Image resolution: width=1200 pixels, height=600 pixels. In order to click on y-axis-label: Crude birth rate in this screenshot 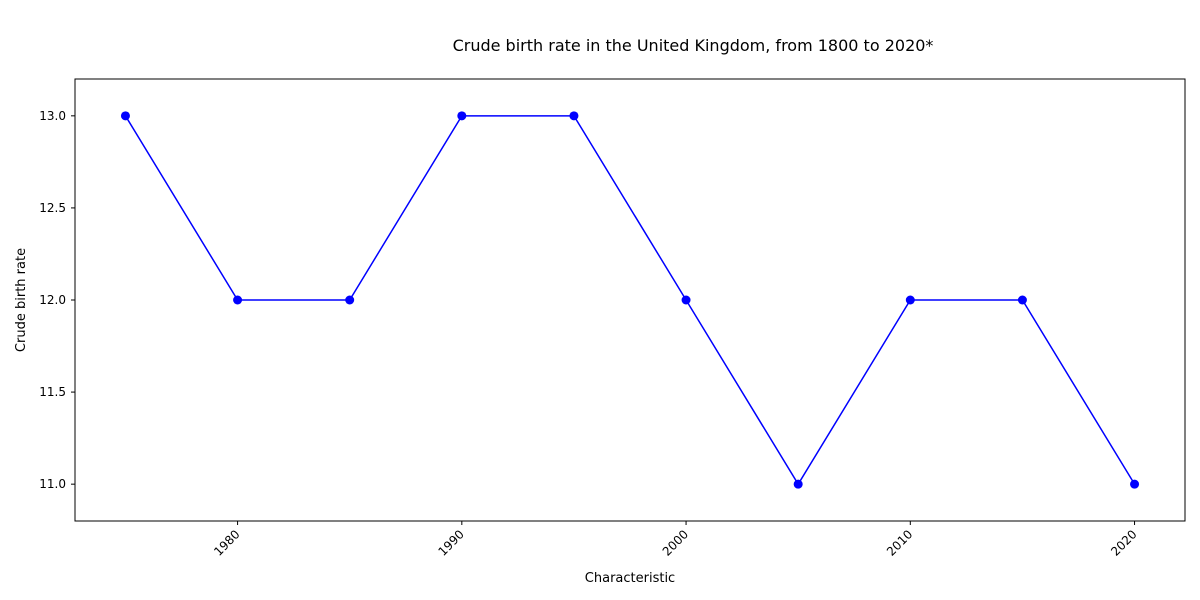, I will do `click(21, 300)`.